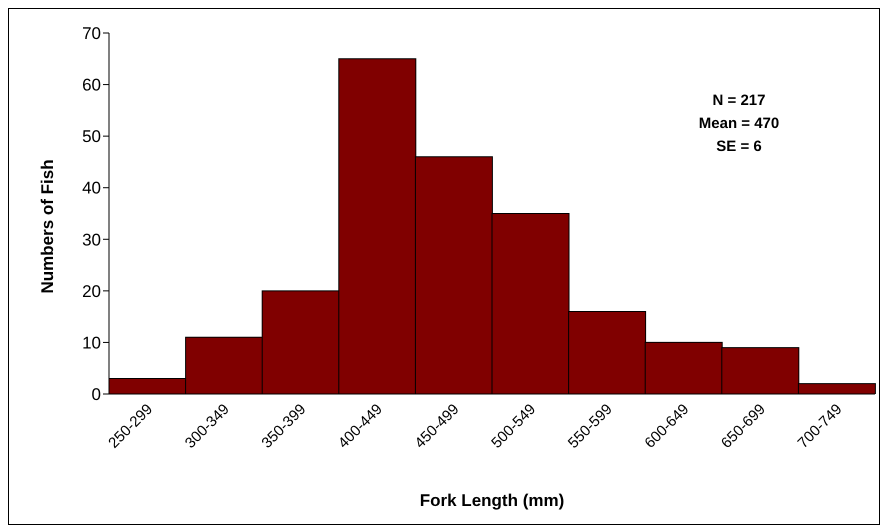 The image size is (888, 531). What do you see at coordinates (91, 188) in the screenshot?
I see `y-tick-label: 40` at bounding box center [91, 188].